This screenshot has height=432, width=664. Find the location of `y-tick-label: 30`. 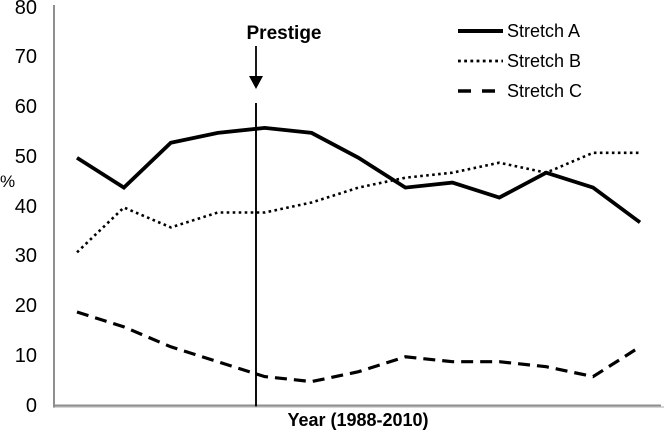

y-tick-label: 30 is located at coordinates (25, 256).